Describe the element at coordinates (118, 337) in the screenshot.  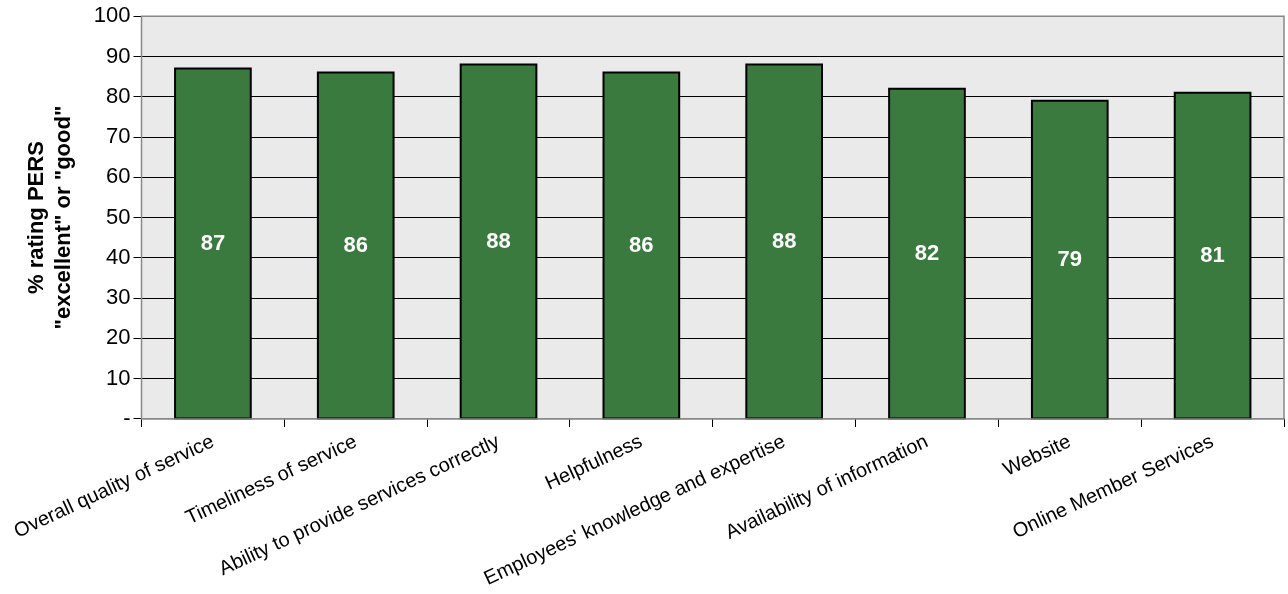
I see `y-tick-label: 20` at that location.